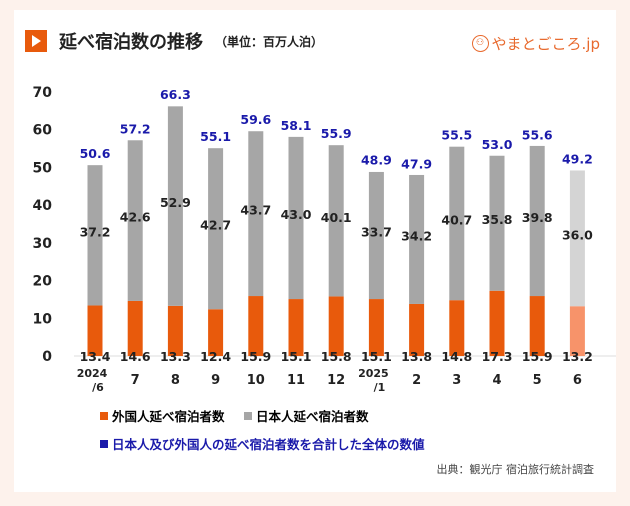 The image size is (630, 506). What do you see at coordinates (456, 219) in the screenshot?
I see `data-label-japanese: 40.7` at bounding box center [456, 219].